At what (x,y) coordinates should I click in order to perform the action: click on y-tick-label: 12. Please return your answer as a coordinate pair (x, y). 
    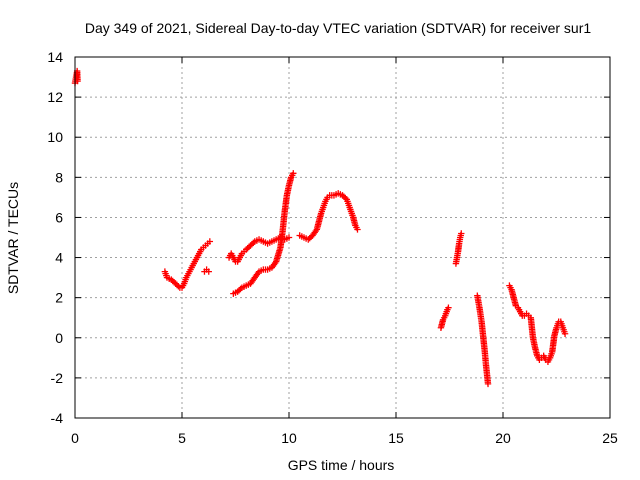
    Looking at the image, I should click on (55, 97).